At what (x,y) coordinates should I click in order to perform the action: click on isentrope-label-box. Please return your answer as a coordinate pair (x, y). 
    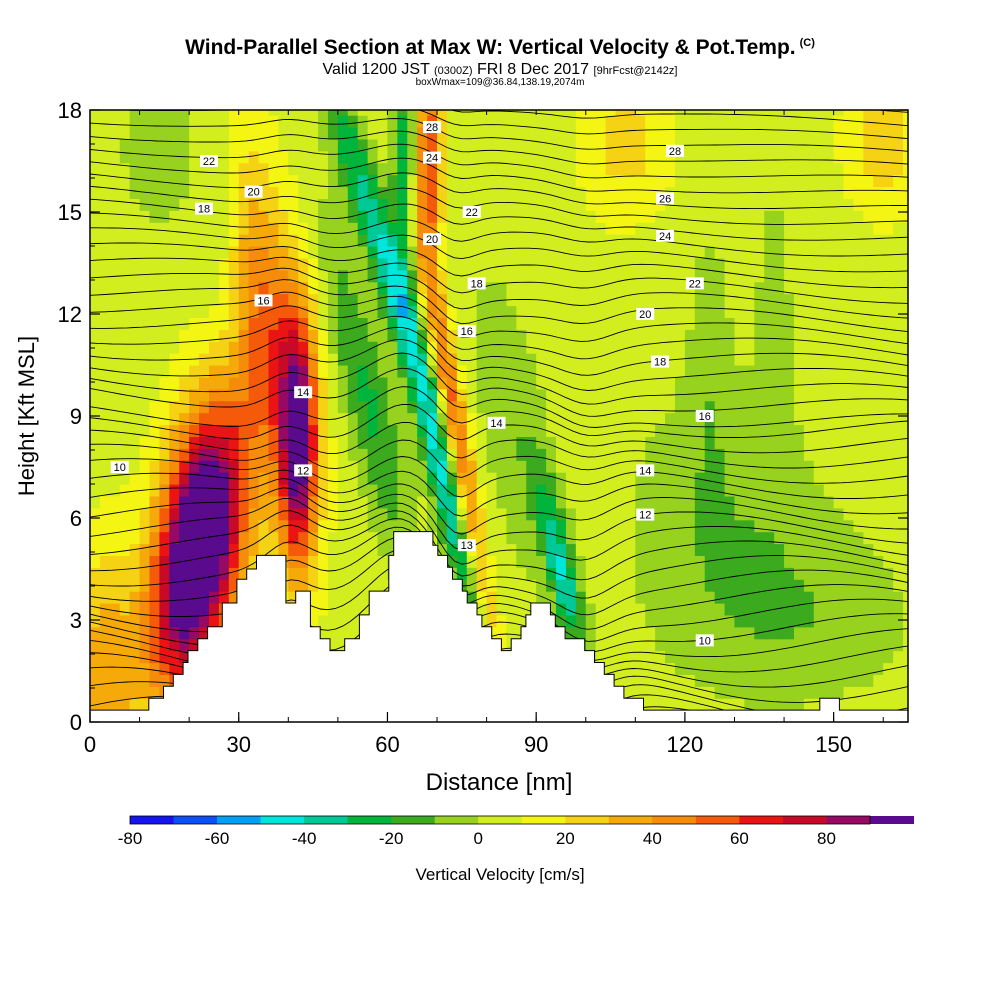
    Looking at the image, I should click on (496, 422).